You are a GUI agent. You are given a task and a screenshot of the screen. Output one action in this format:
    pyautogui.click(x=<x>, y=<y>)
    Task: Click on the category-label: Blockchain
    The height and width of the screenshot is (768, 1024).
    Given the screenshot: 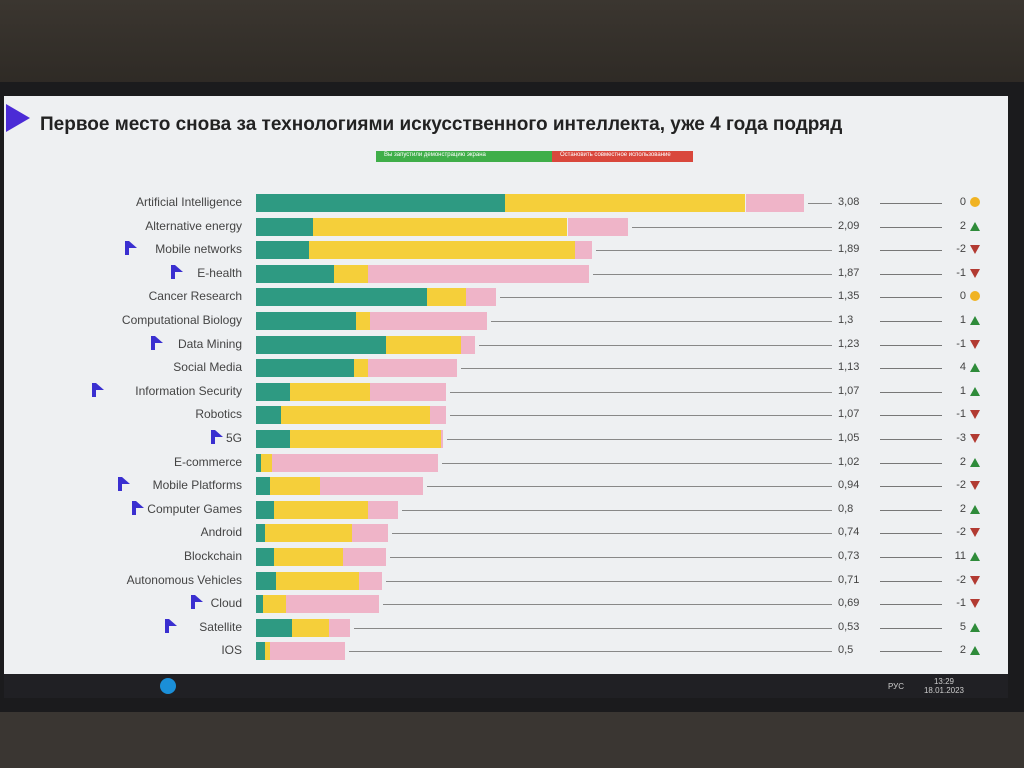 What is the action you would take?
    pyautogui.click(x=212, y=556)
    